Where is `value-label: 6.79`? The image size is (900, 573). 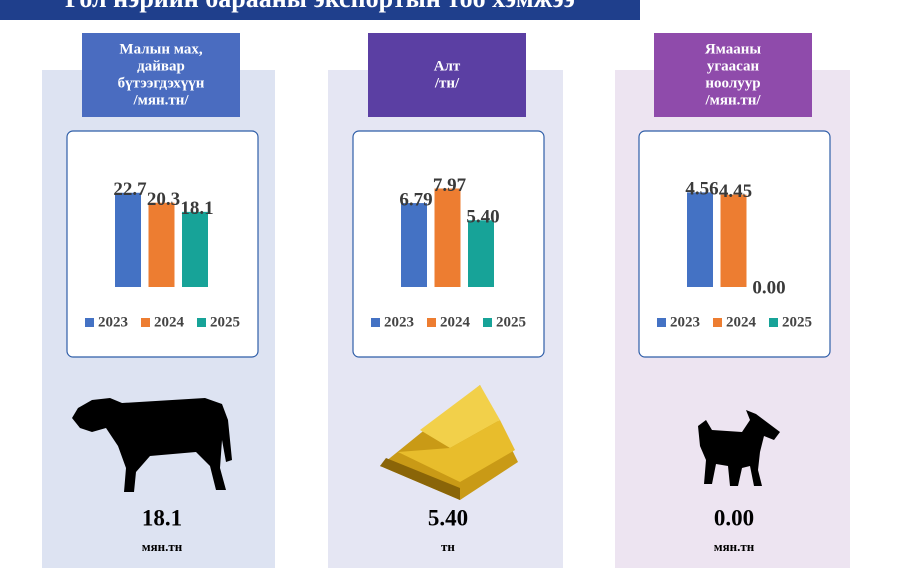
value-label: 6.79 is located at coordinates (415, 199).